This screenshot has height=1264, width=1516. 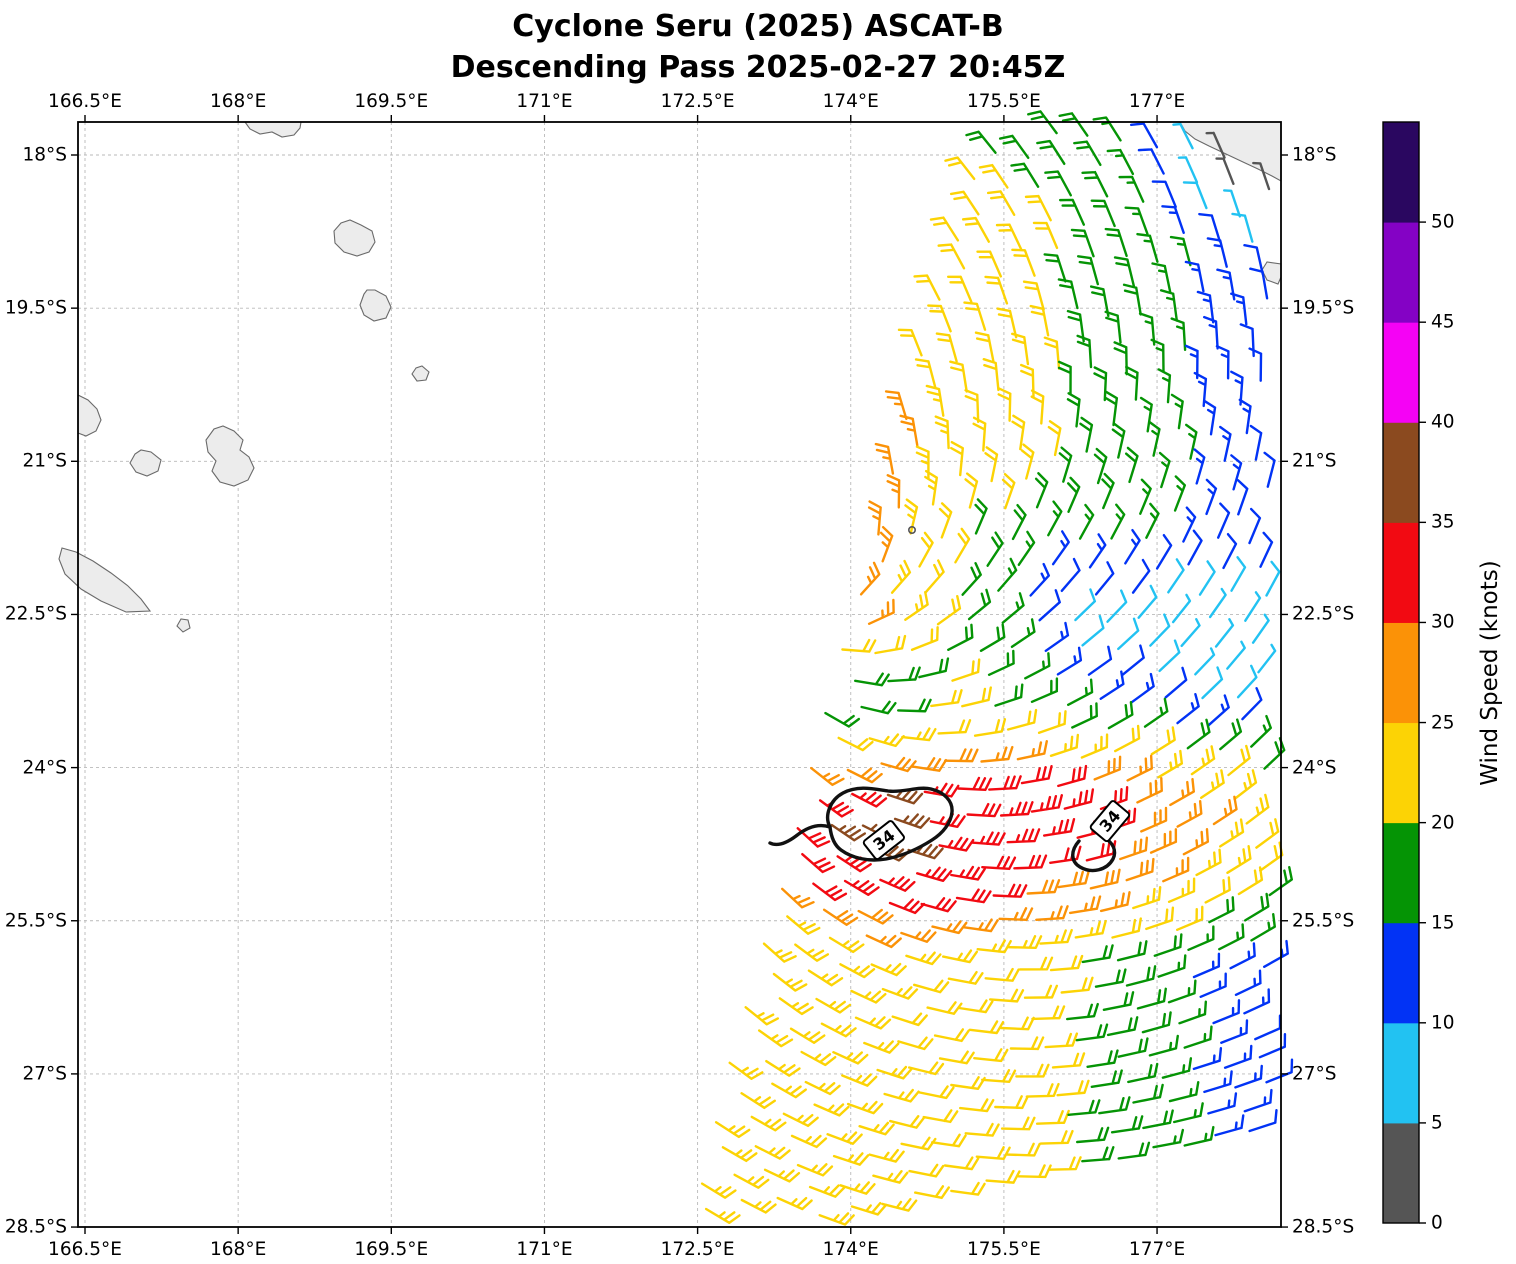 What do you see at coordinates (1443, 522) in the screenshot?
I see `colorbar-tick-label: 35` at bounding box center [1443, 522].